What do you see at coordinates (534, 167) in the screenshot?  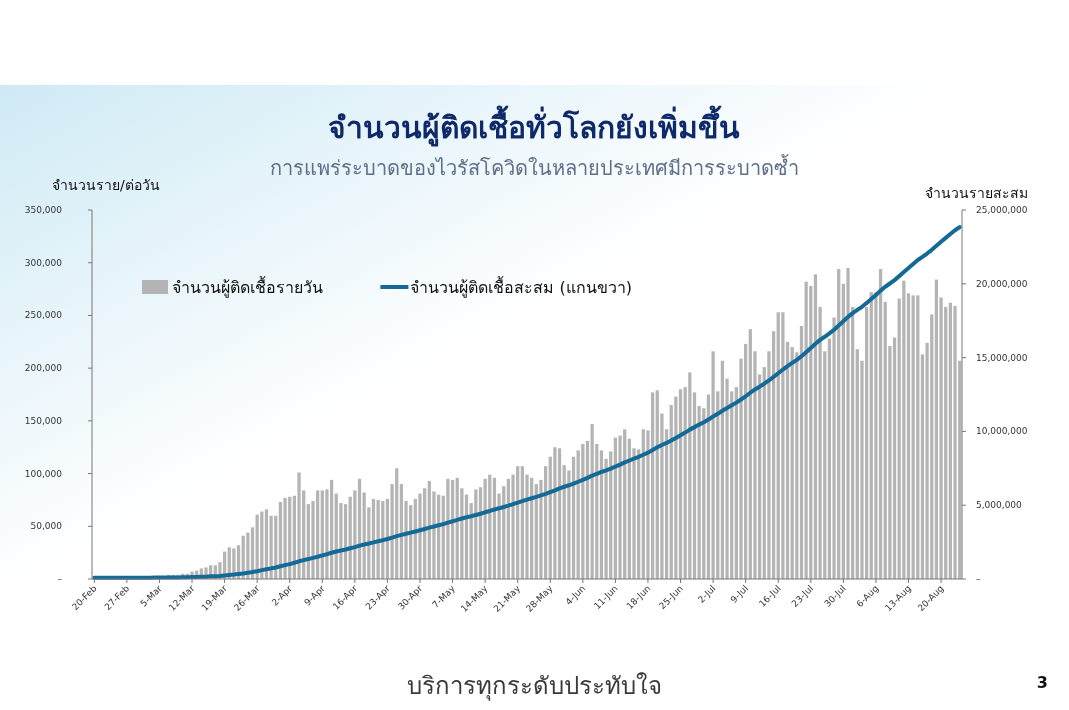 I see `chart-subtitle: การแพร่ระบาดของไวรัสโควิดในหลายประเทศมีการระบาดซ้ำ` at bounding box center [534, 167].